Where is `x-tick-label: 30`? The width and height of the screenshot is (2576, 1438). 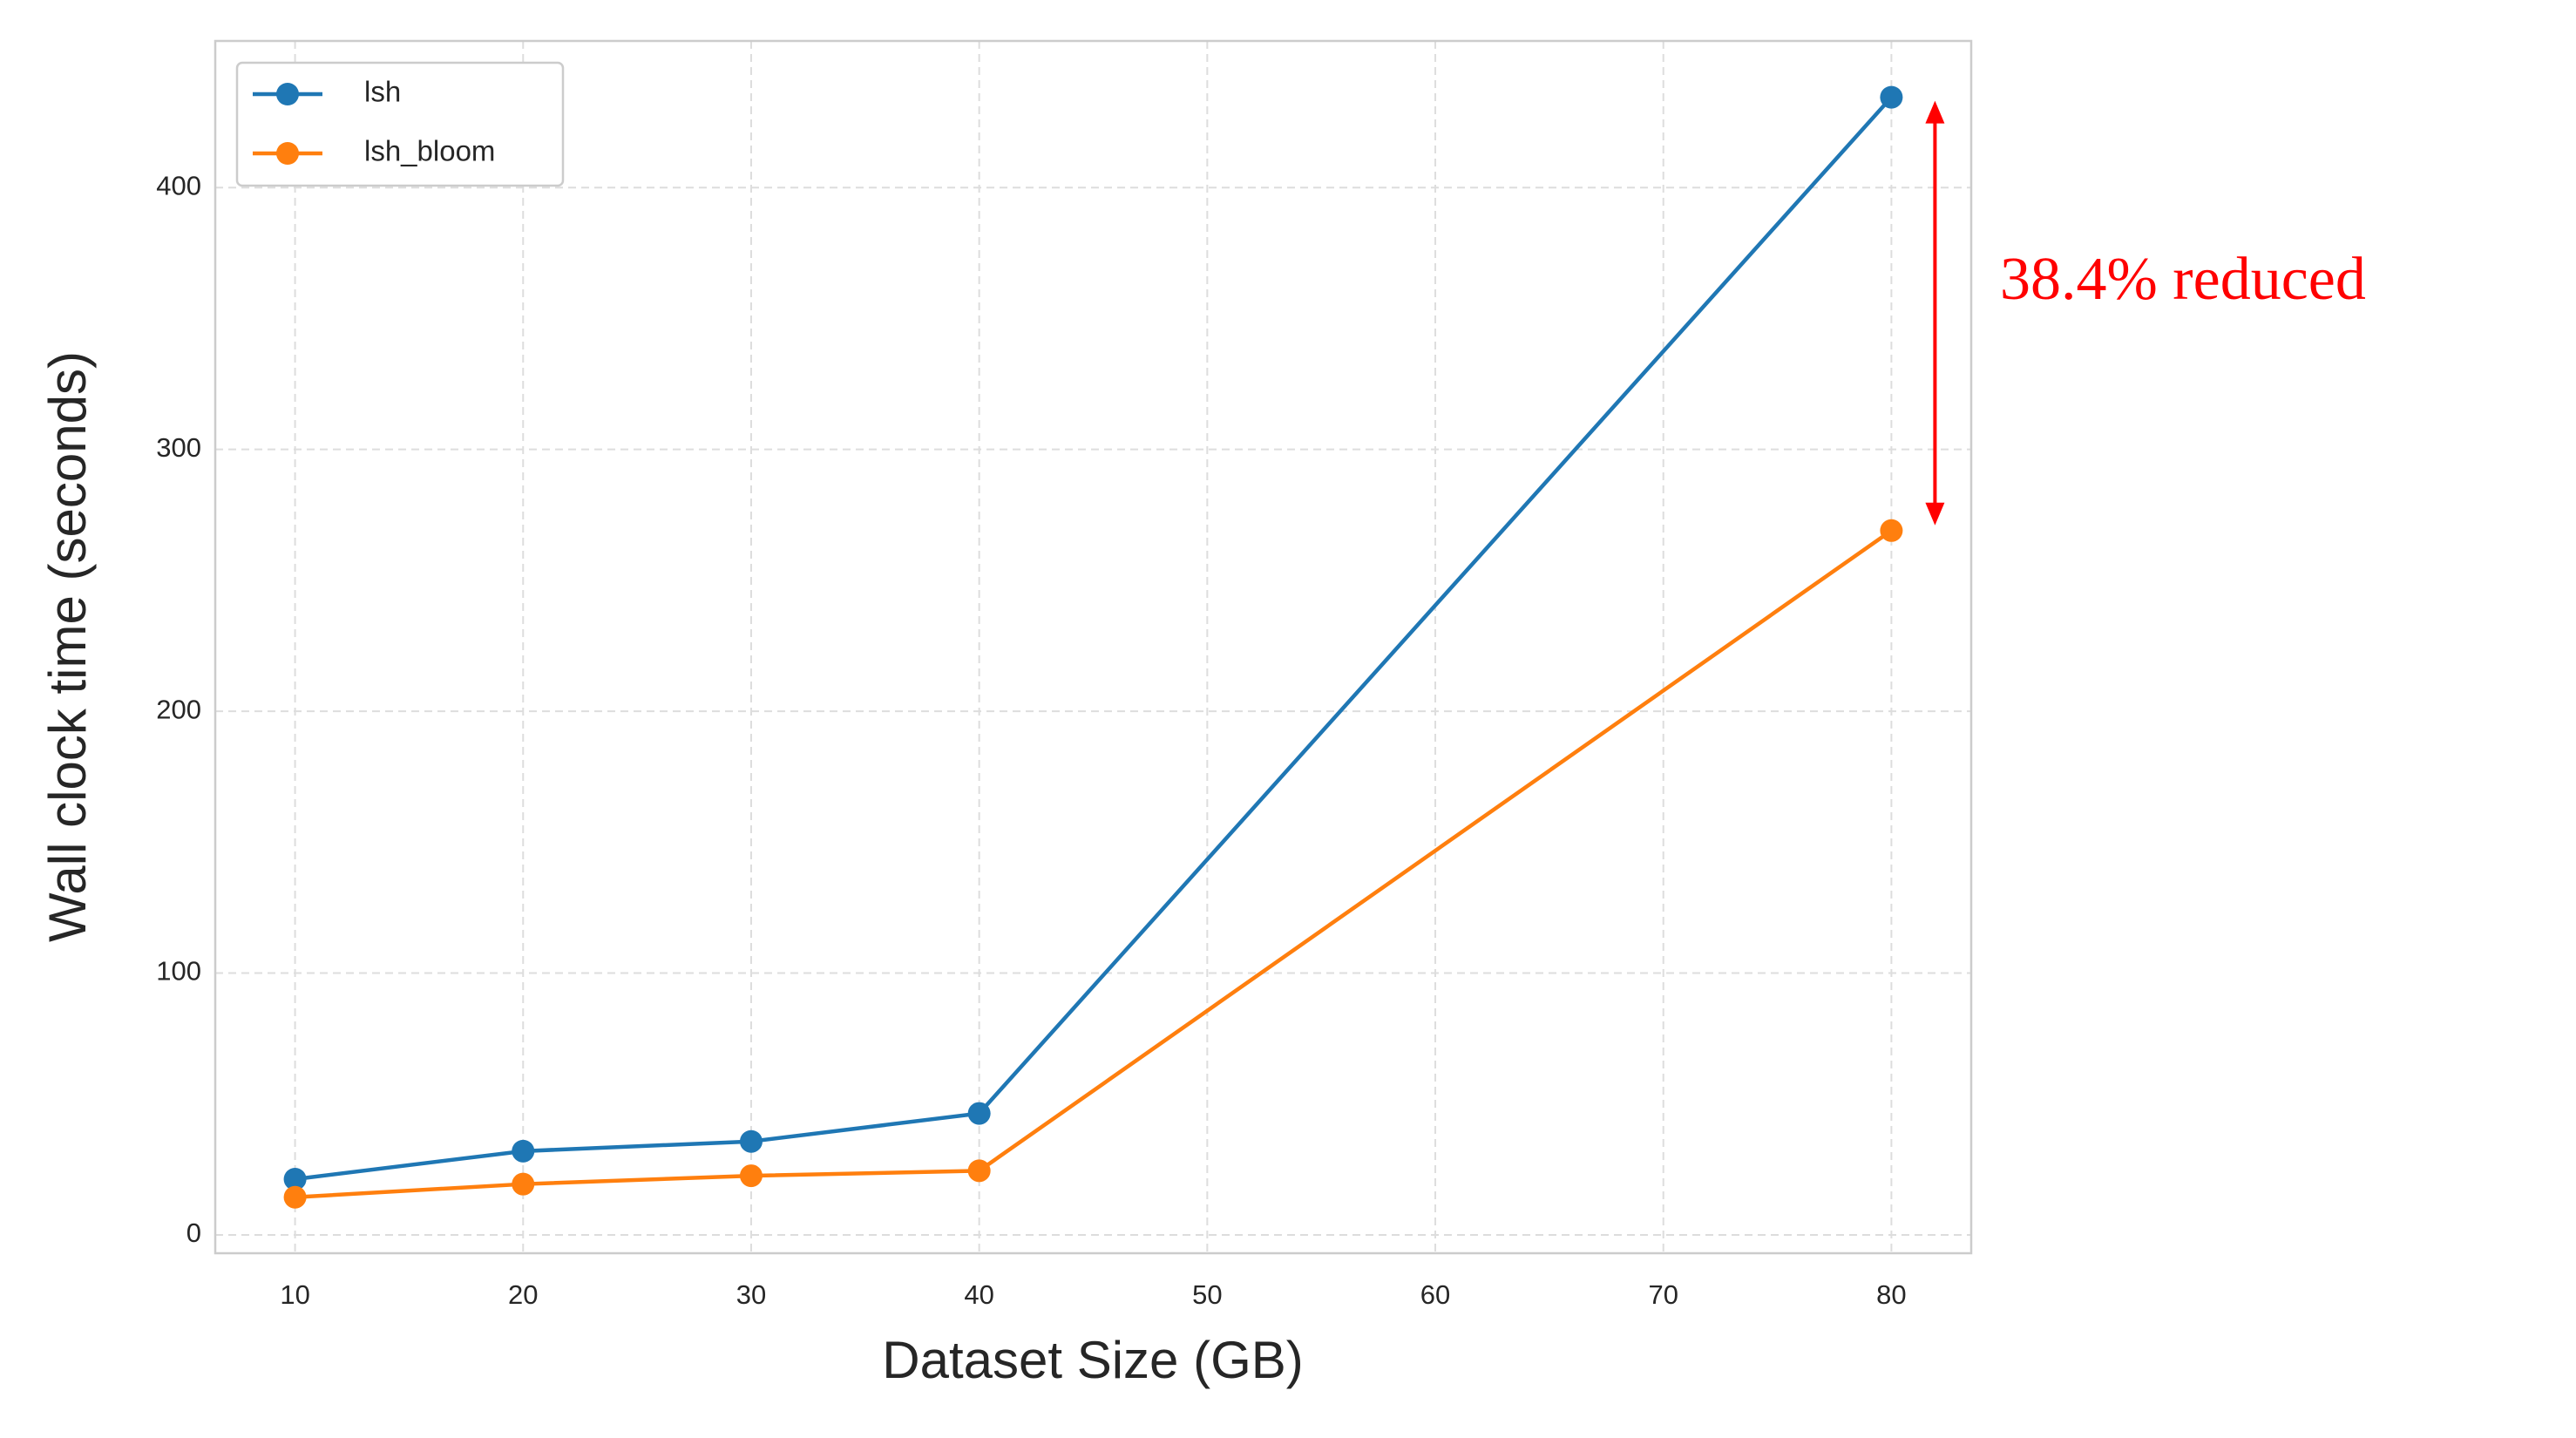 x-tick-label: 30 is located at coordinates (751, 1294).